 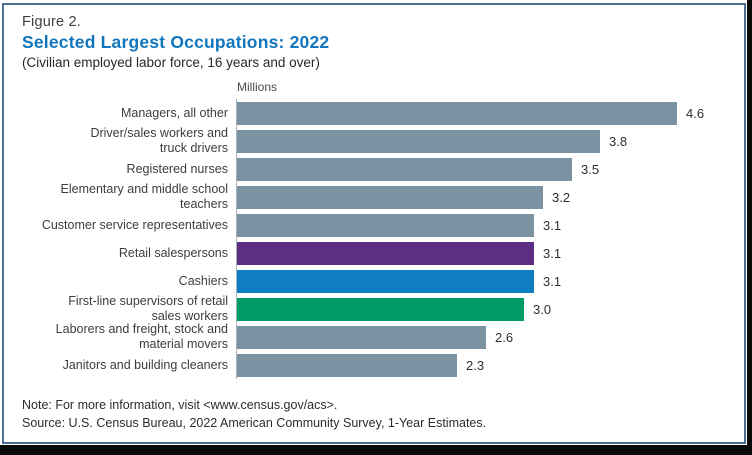 I want to click on bar-row: Janitors and building cleaners 2.3, so click(x=374, y=365).